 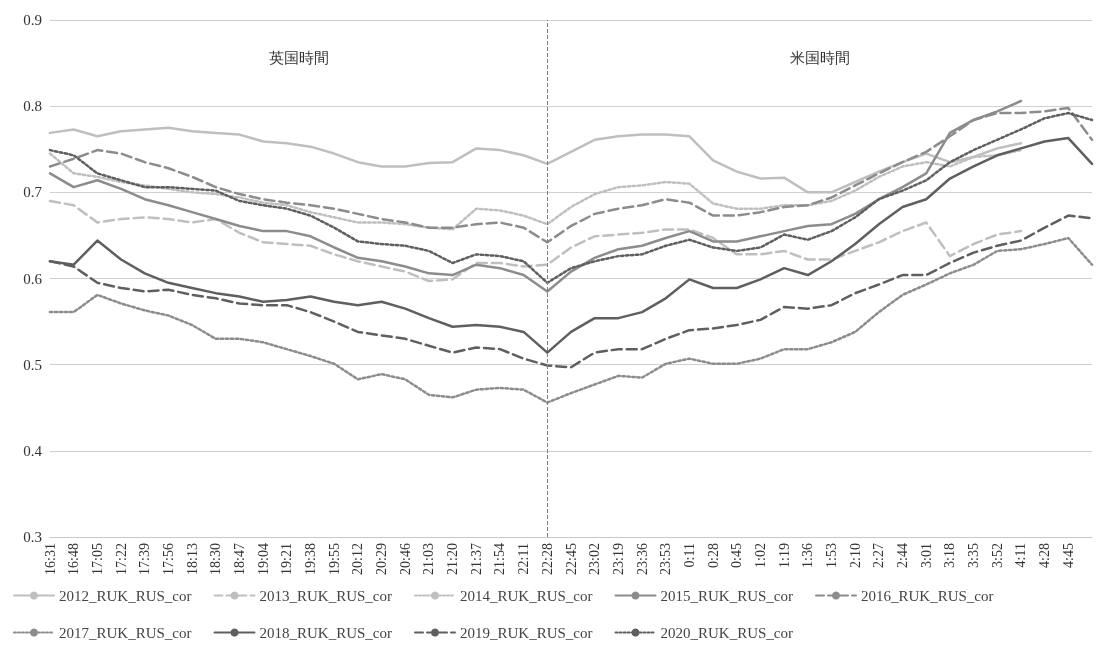 I want to click on legend-label: 2015_RUK_RUS_cor, so click(x=727, y=595).